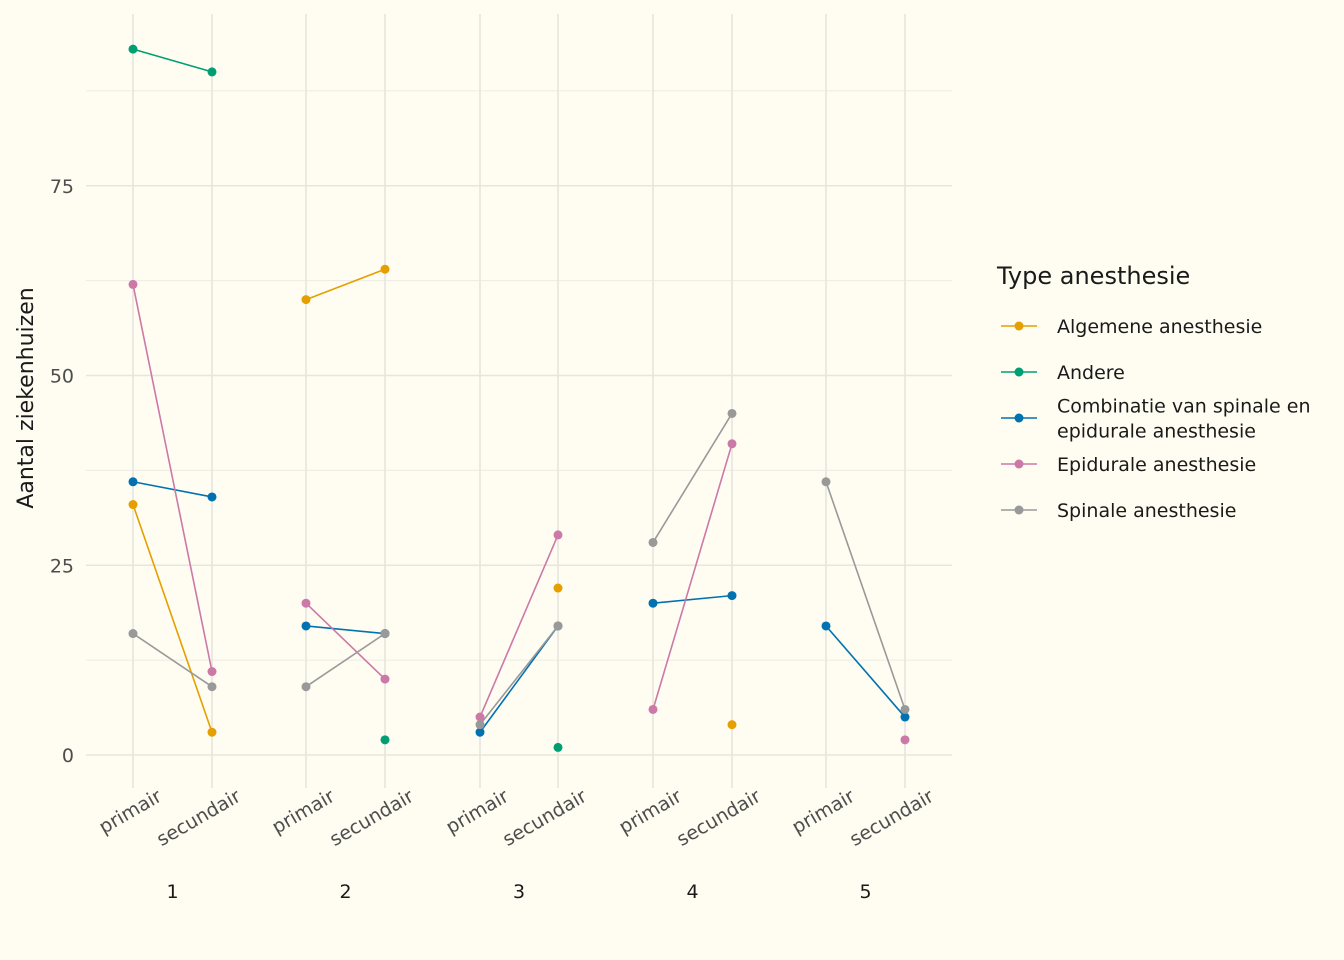  Describe the element at coordinates (1156, 465) in the screenshot. I see `legend-label: Epidurale anesthesie` at that location.